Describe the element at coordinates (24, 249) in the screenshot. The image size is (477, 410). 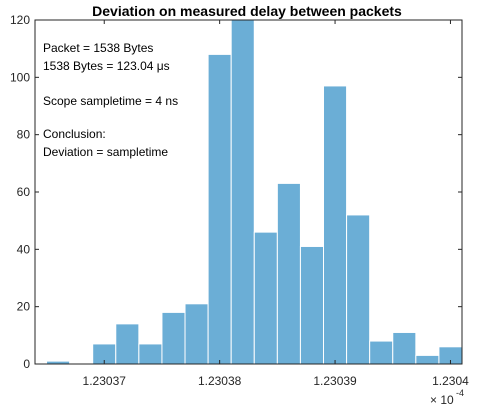
I see `y-tick-label: 40` at that location.